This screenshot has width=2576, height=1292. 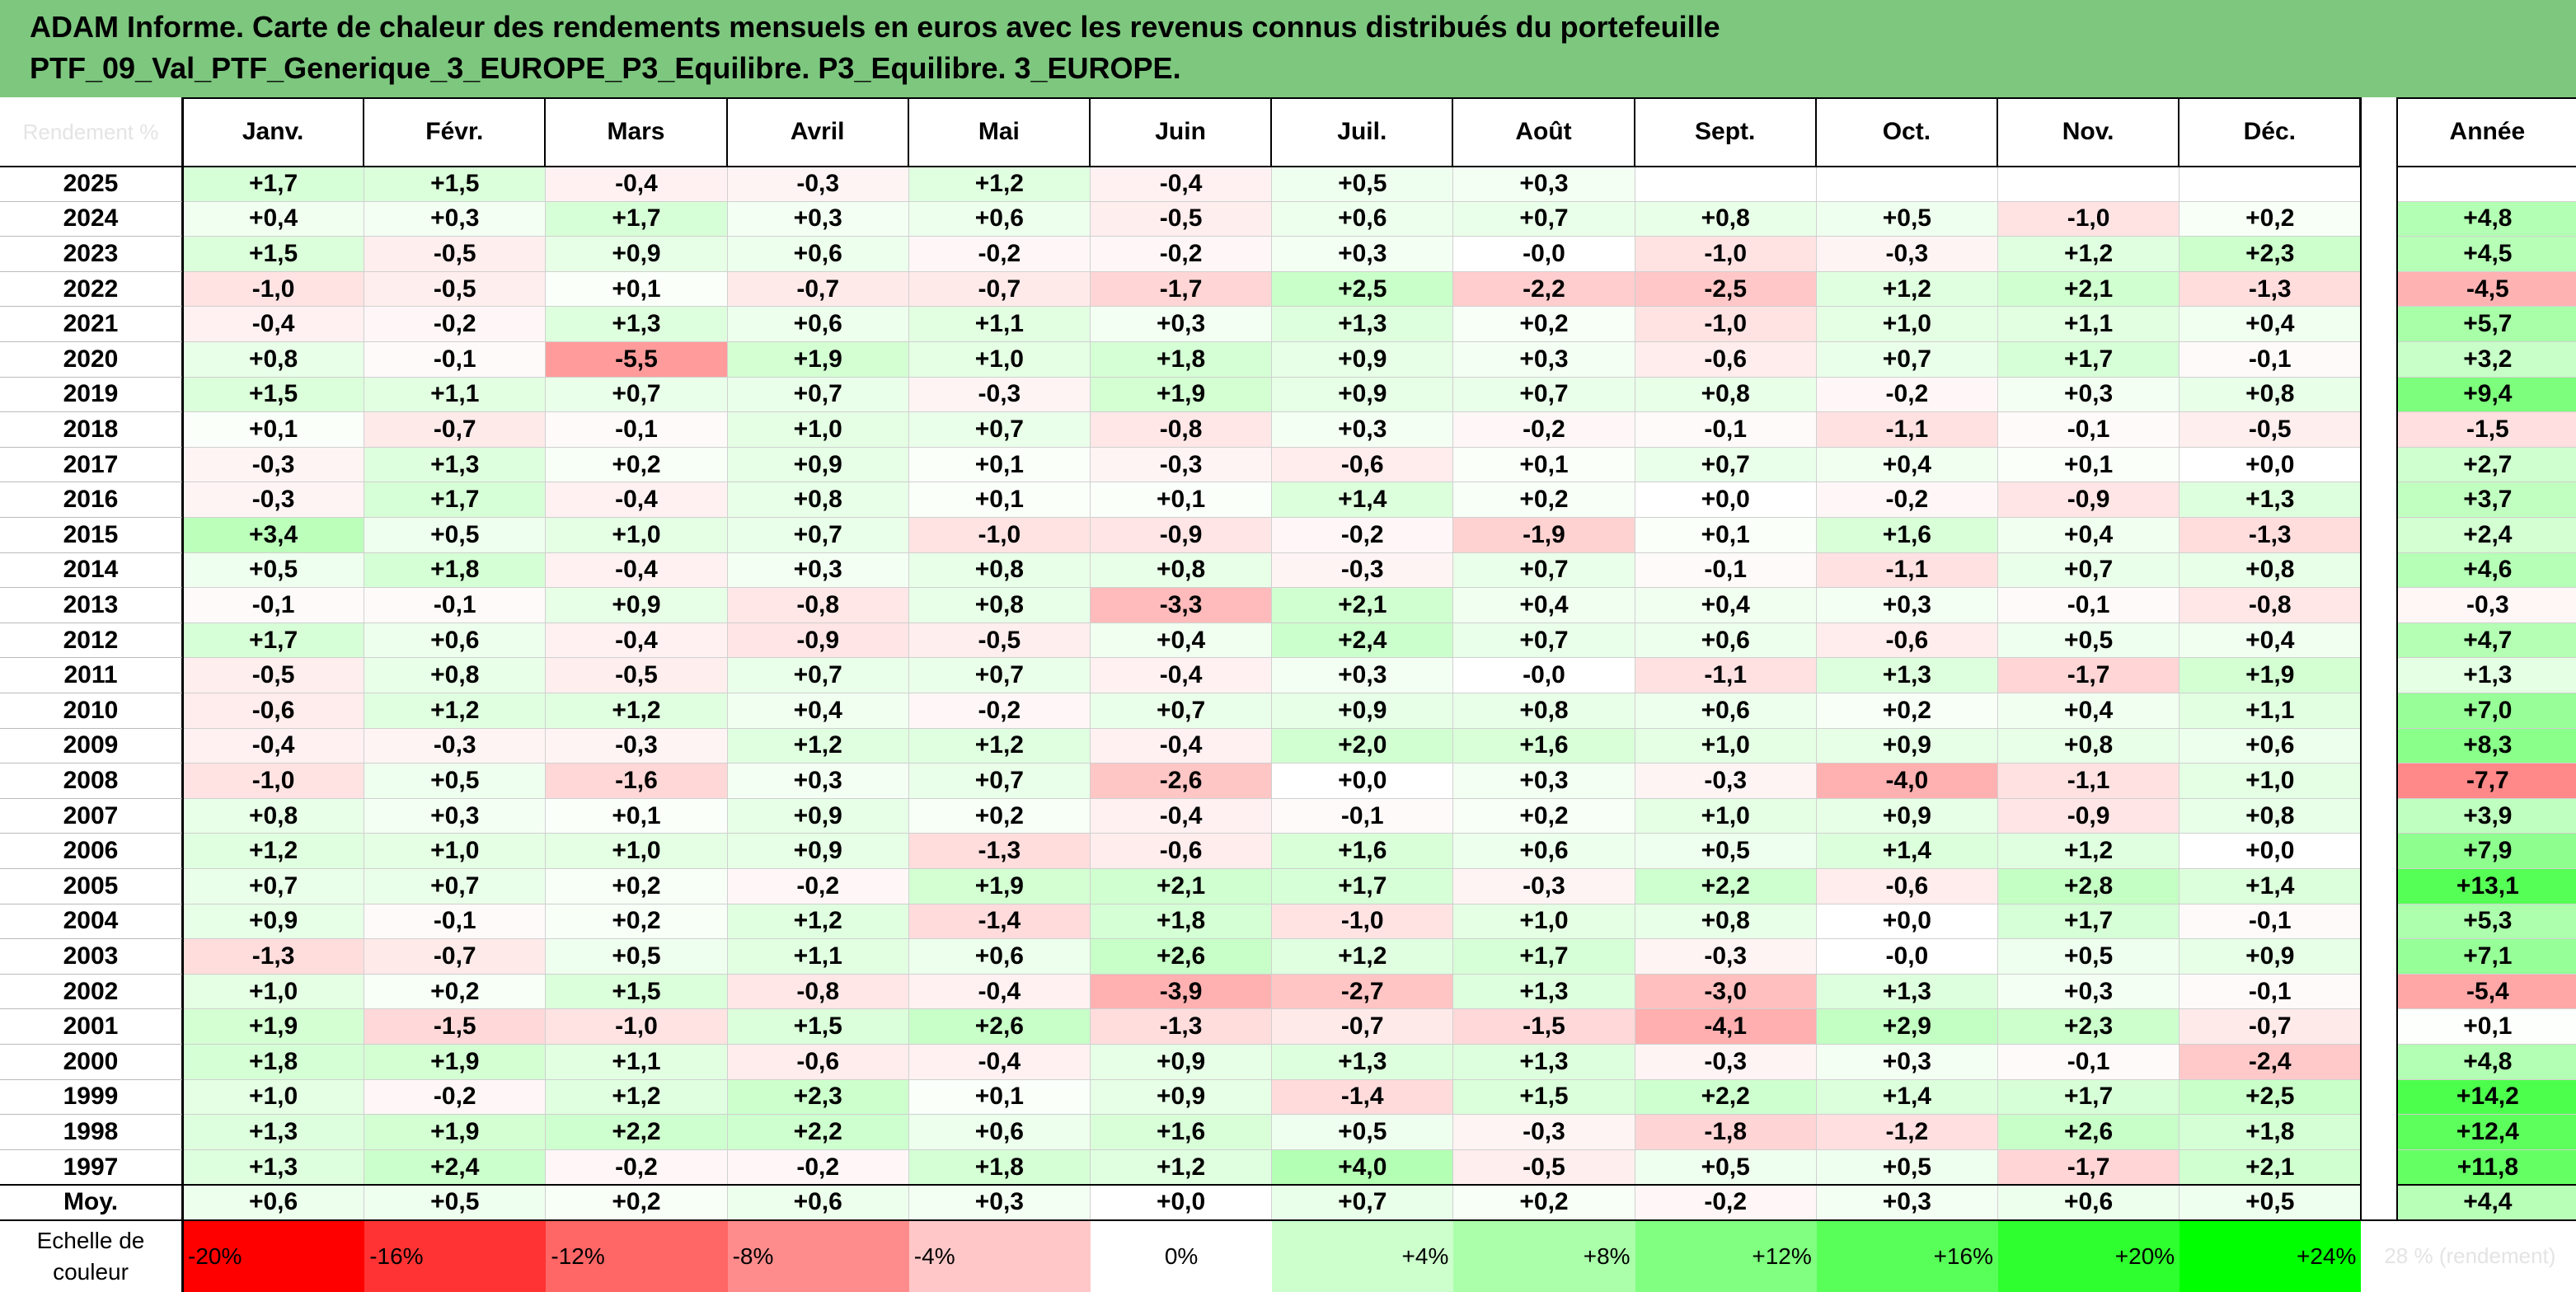 What do you see at coordinates (92, 816) in the screenshot?
I see `year-label: 2007` at bounding box center [92, 816].